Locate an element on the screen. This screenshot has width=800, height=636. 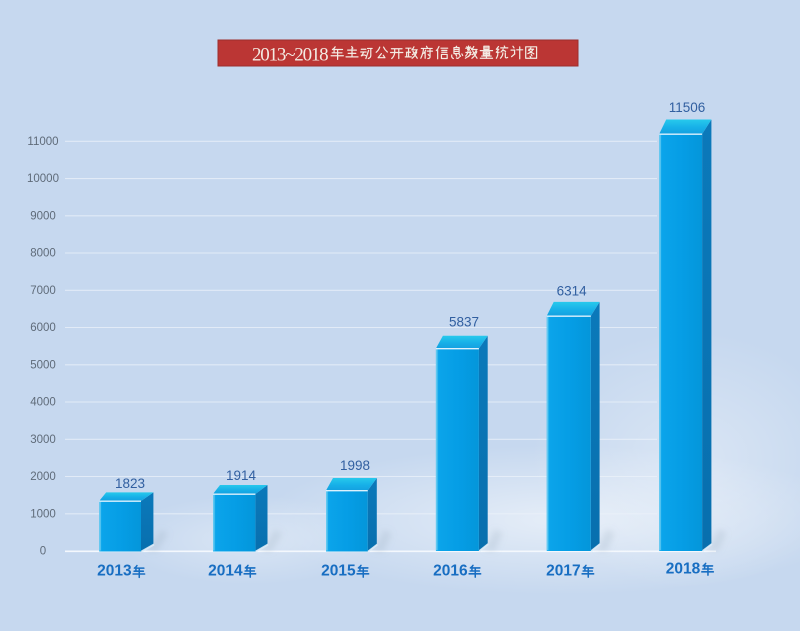
svg-text: 1914 is located at coordinates (241, 475).